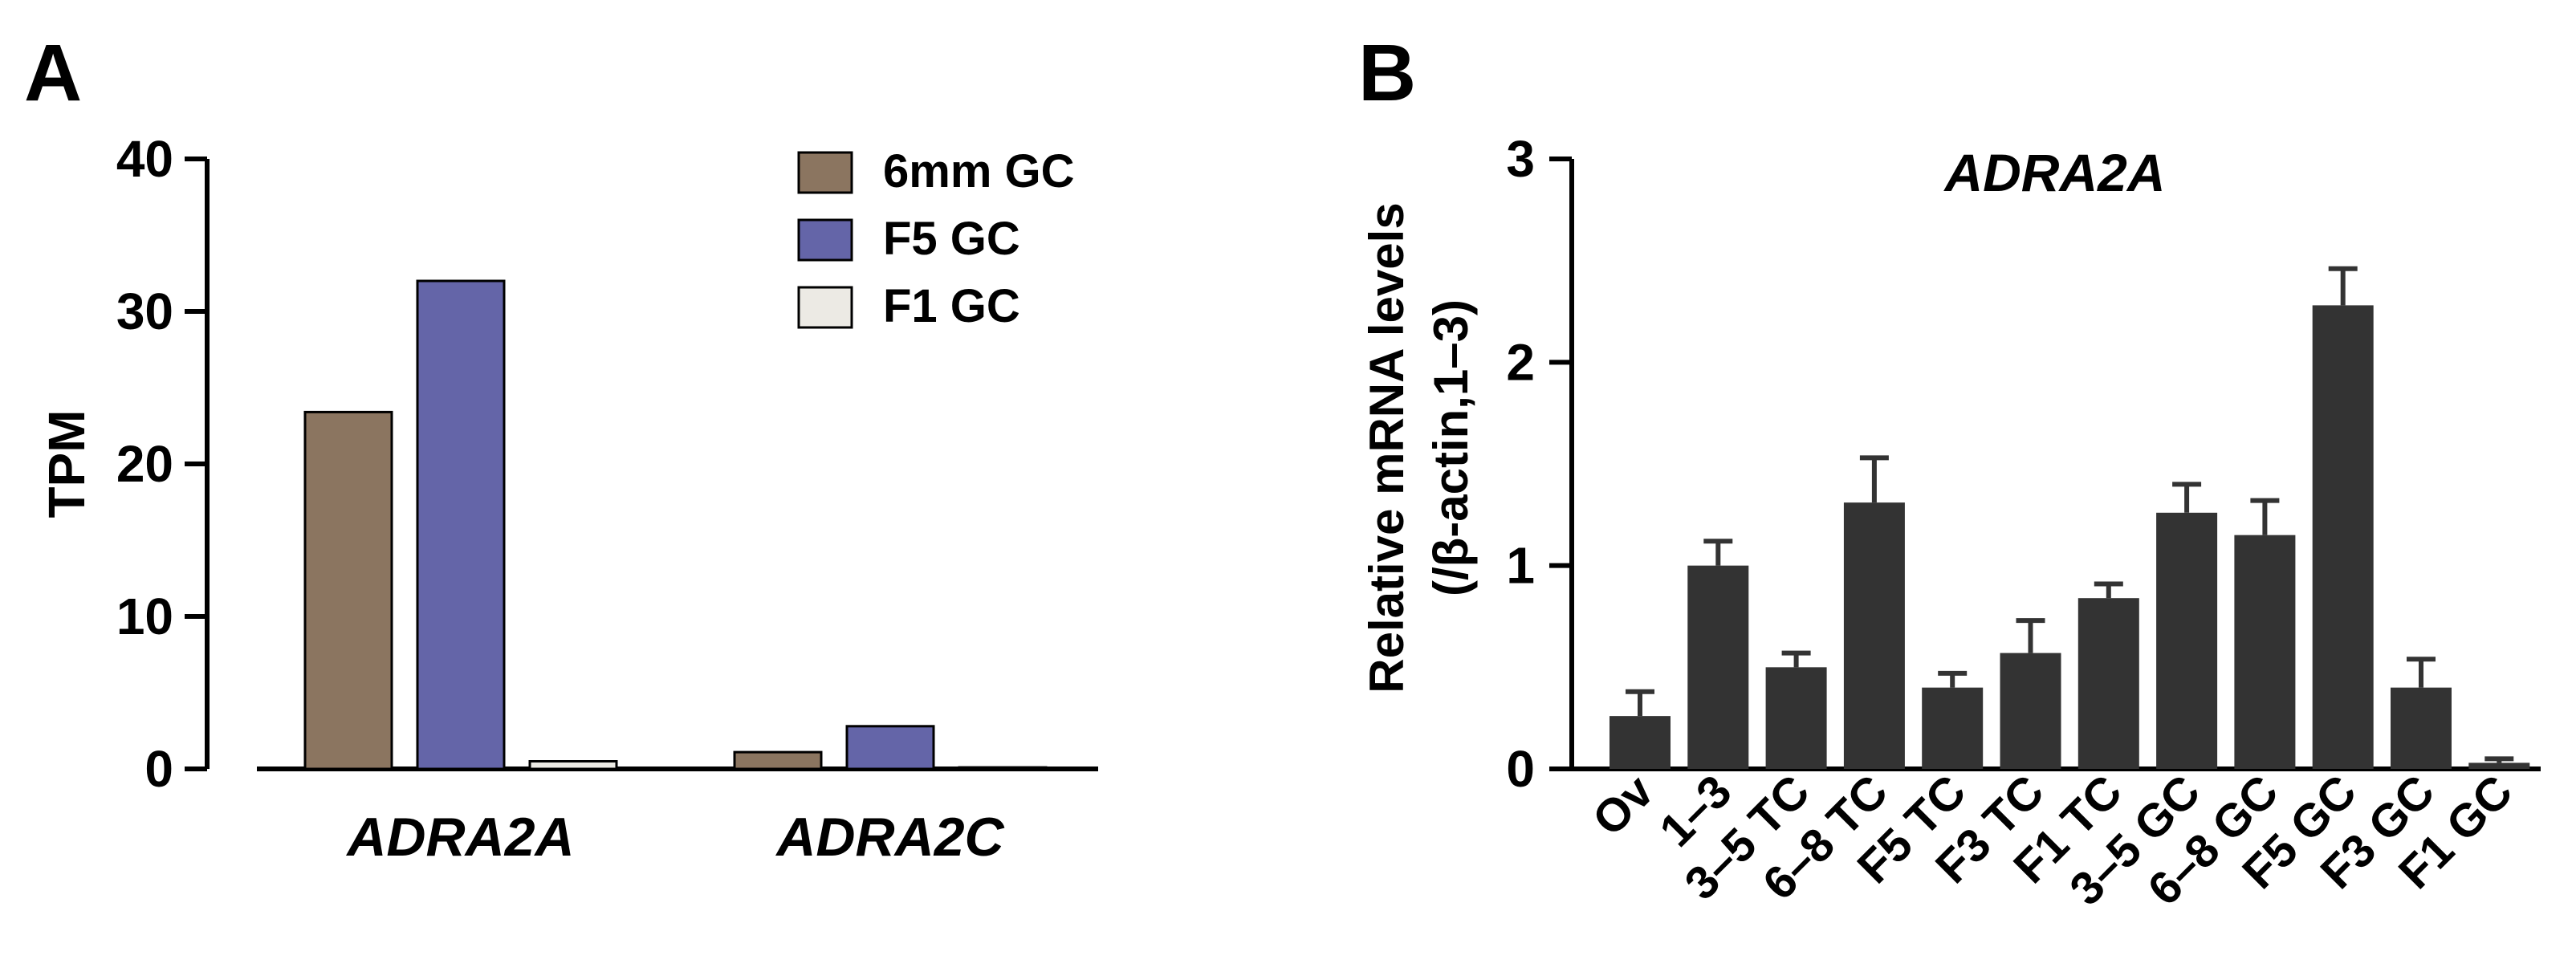 This screenshot has width=2576, height=980. What do you see at coordinates (144, 464) in the screenshot?
I see `panel-a-y-tick-label: 20` at bounding box center [144, 464].